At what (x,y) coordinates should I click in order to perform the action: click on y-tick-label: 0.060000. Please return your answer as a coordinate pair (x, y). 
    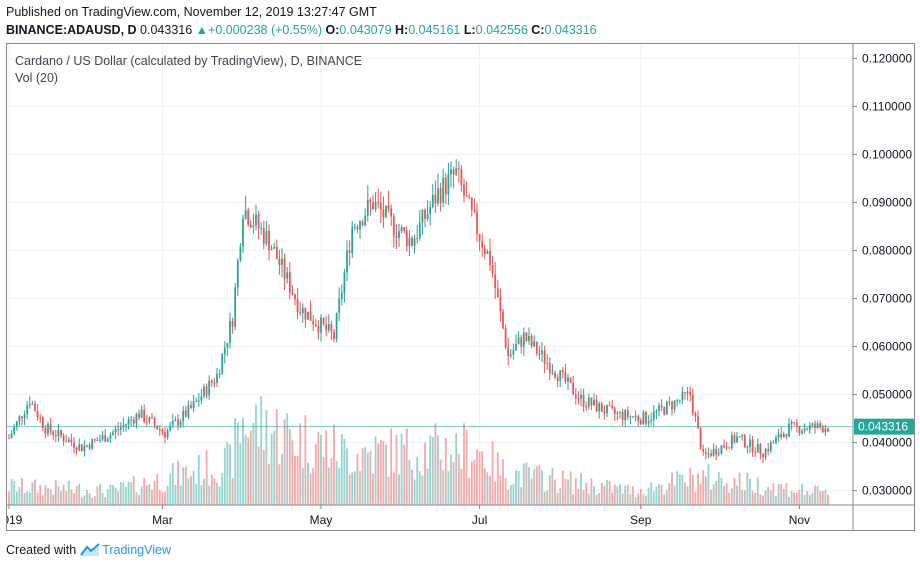
    Looking at the image, I should click on (887, 347).